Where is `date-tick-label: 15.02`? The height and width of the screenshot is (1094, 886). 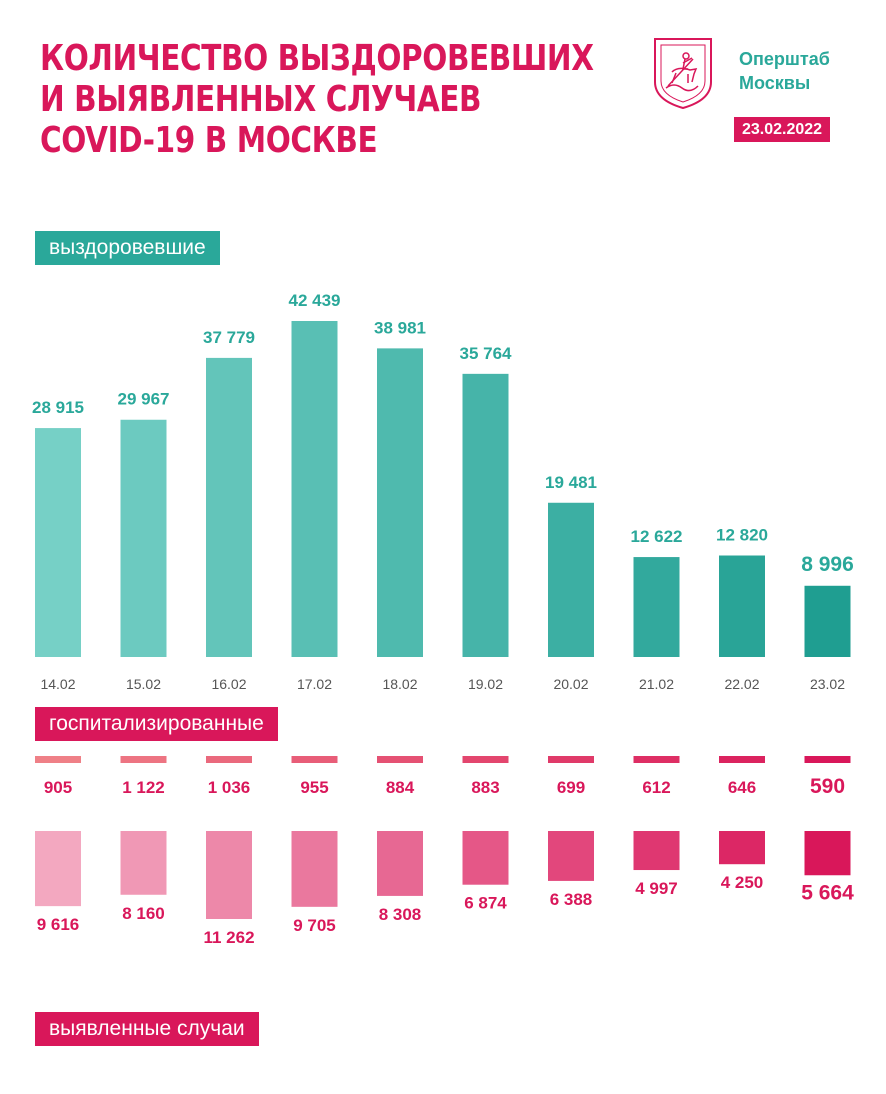
date-tick-label: 15.02 is located at coordinates (143, 684).